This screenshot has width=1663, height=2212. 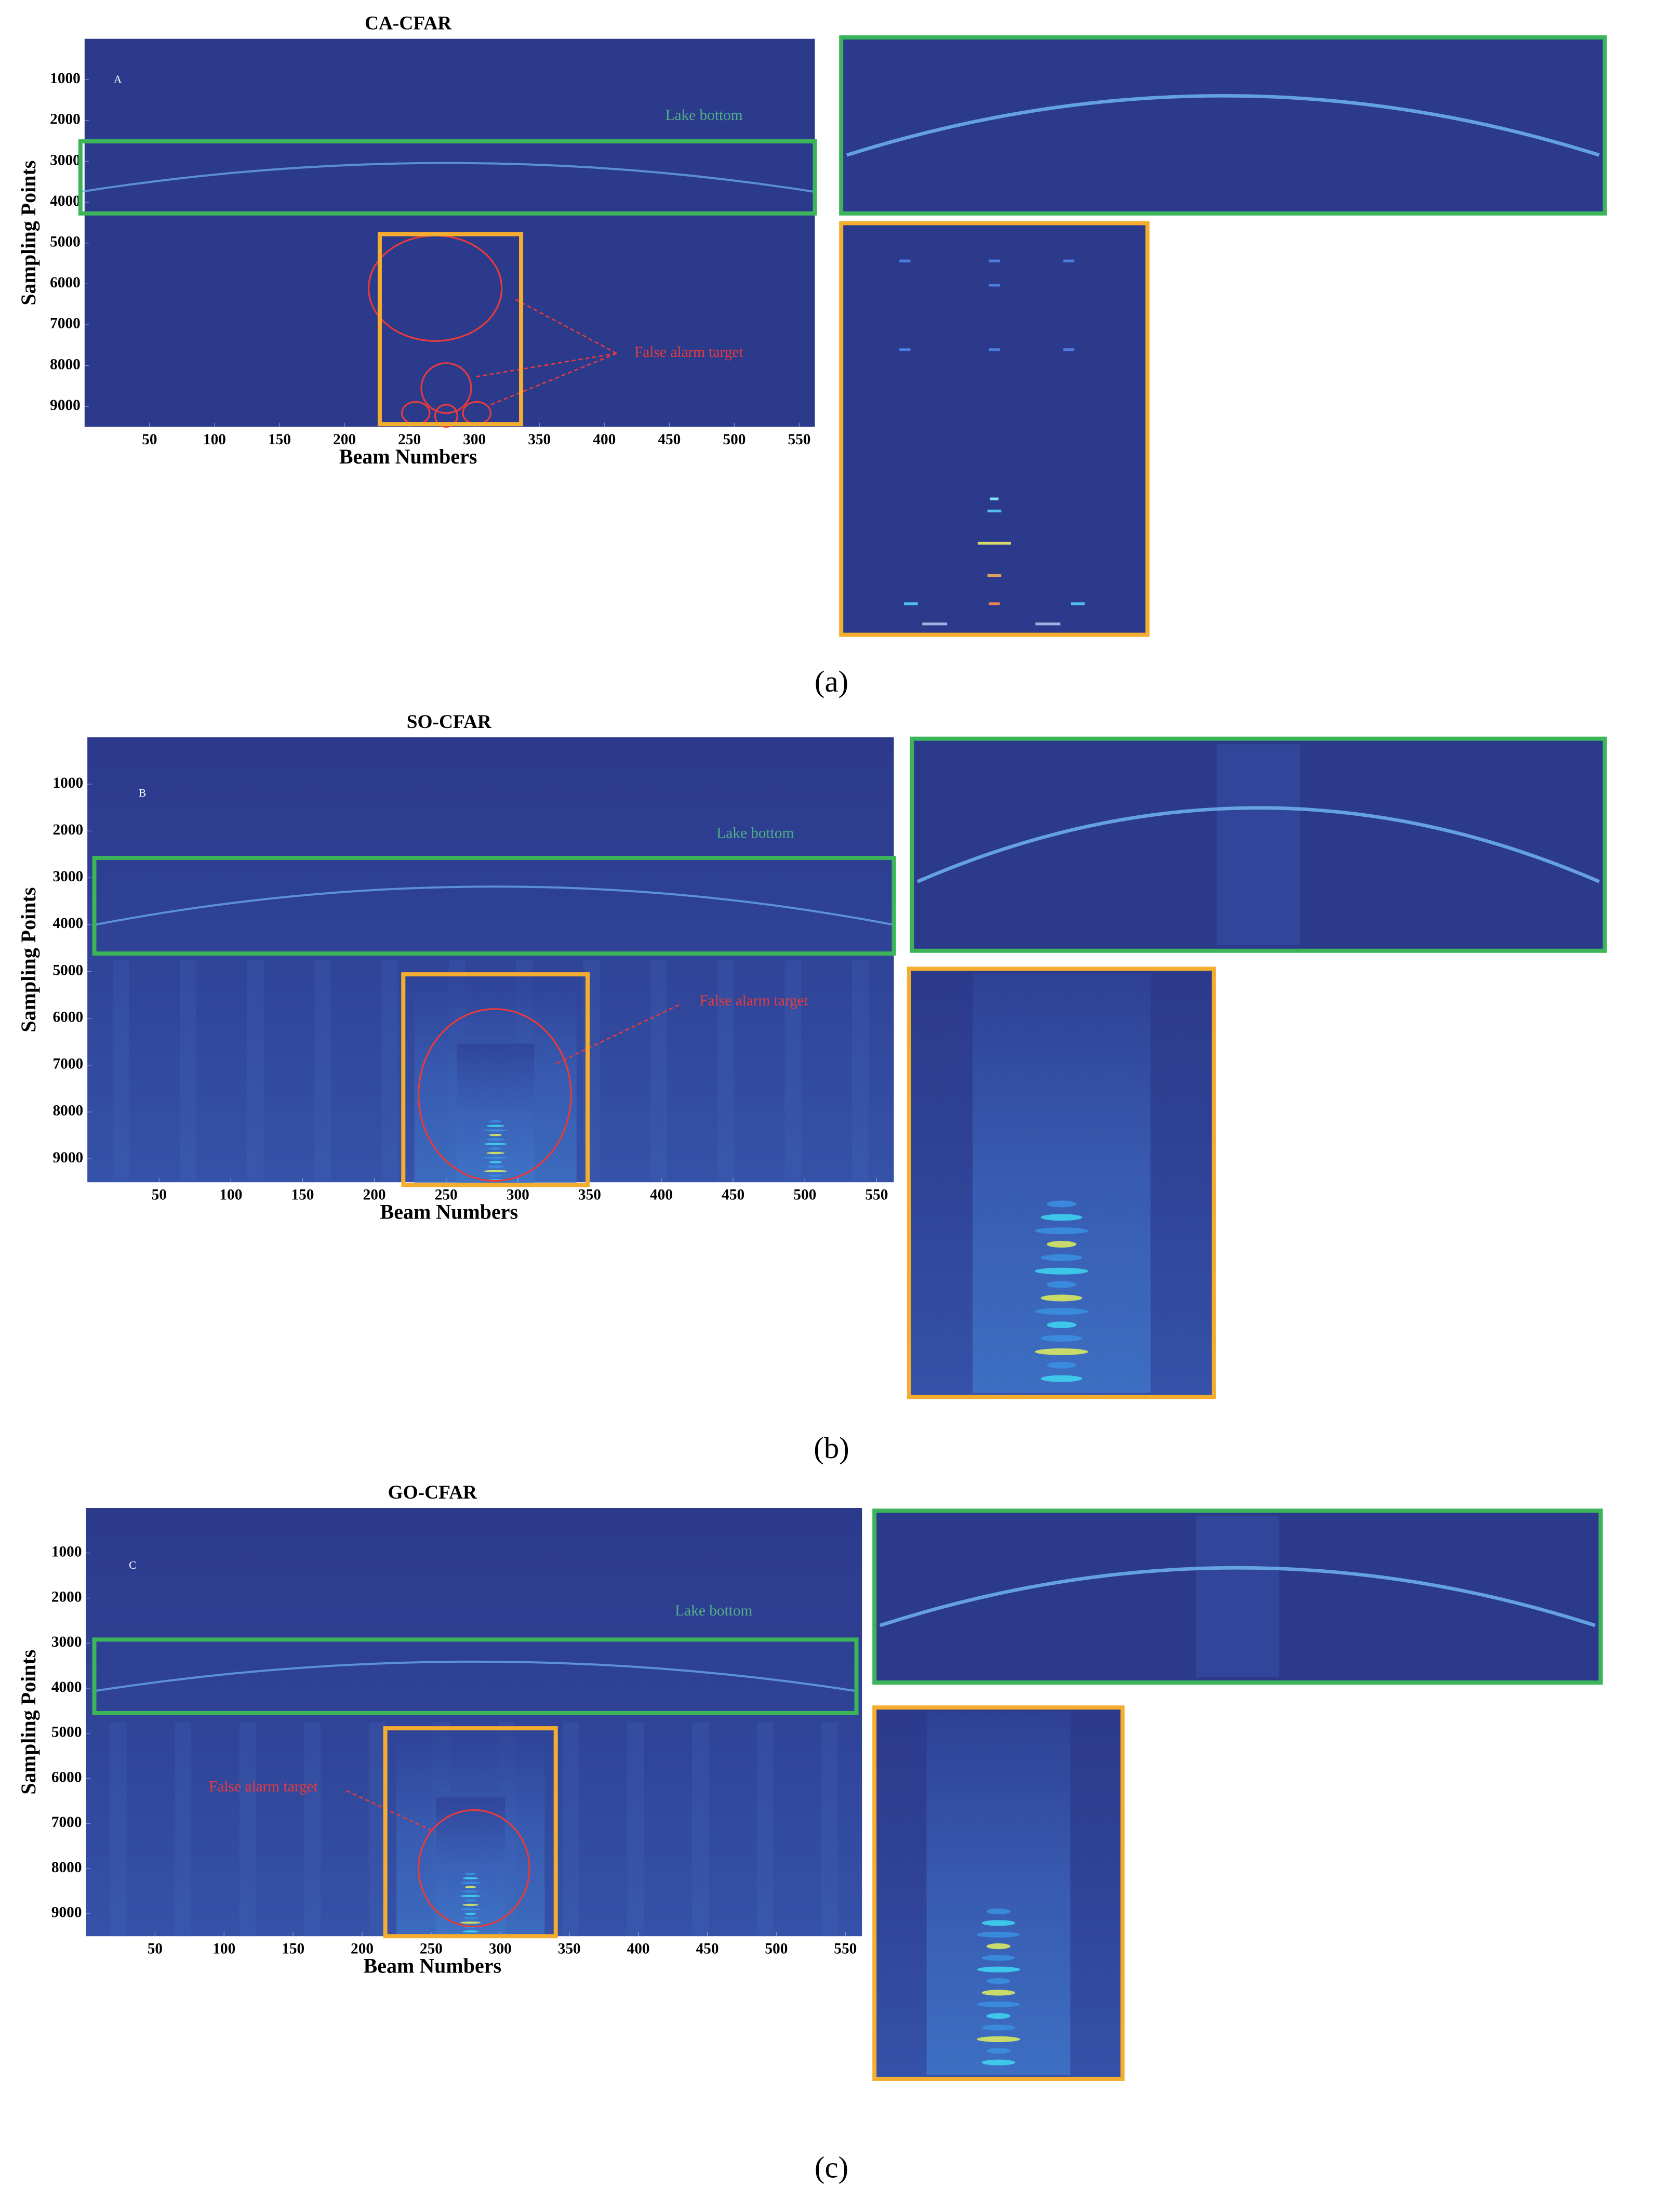 I want to click on y-tick-label: 5000, so click(x=66, y=1732).